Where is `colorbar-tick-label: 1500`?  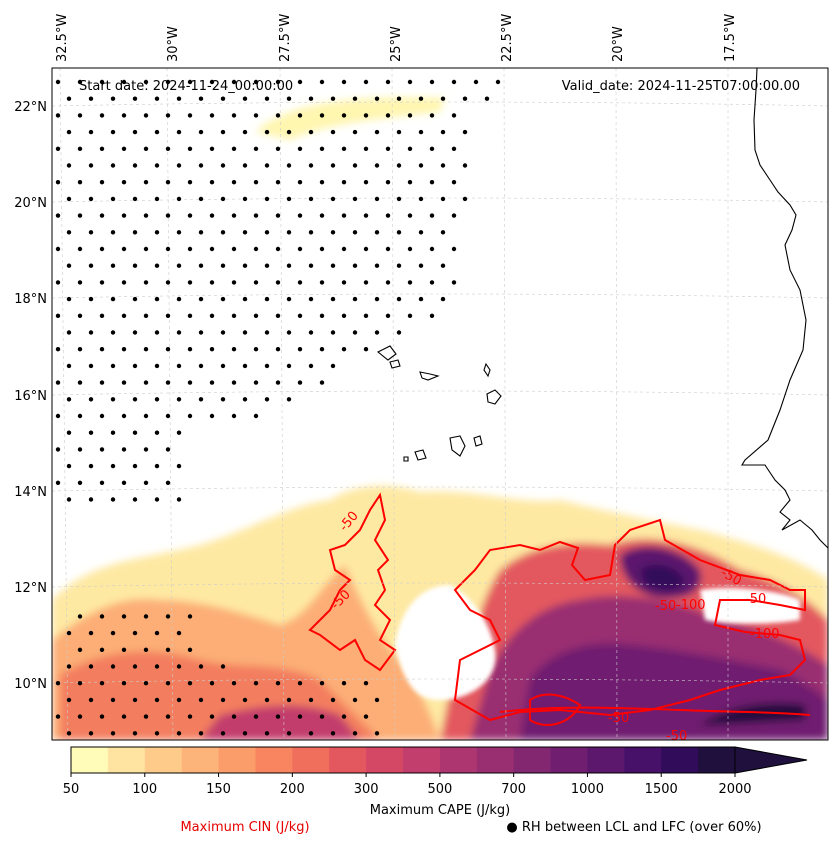 colorbar-tick-label: 1500 is located at coordinates (661, 789).